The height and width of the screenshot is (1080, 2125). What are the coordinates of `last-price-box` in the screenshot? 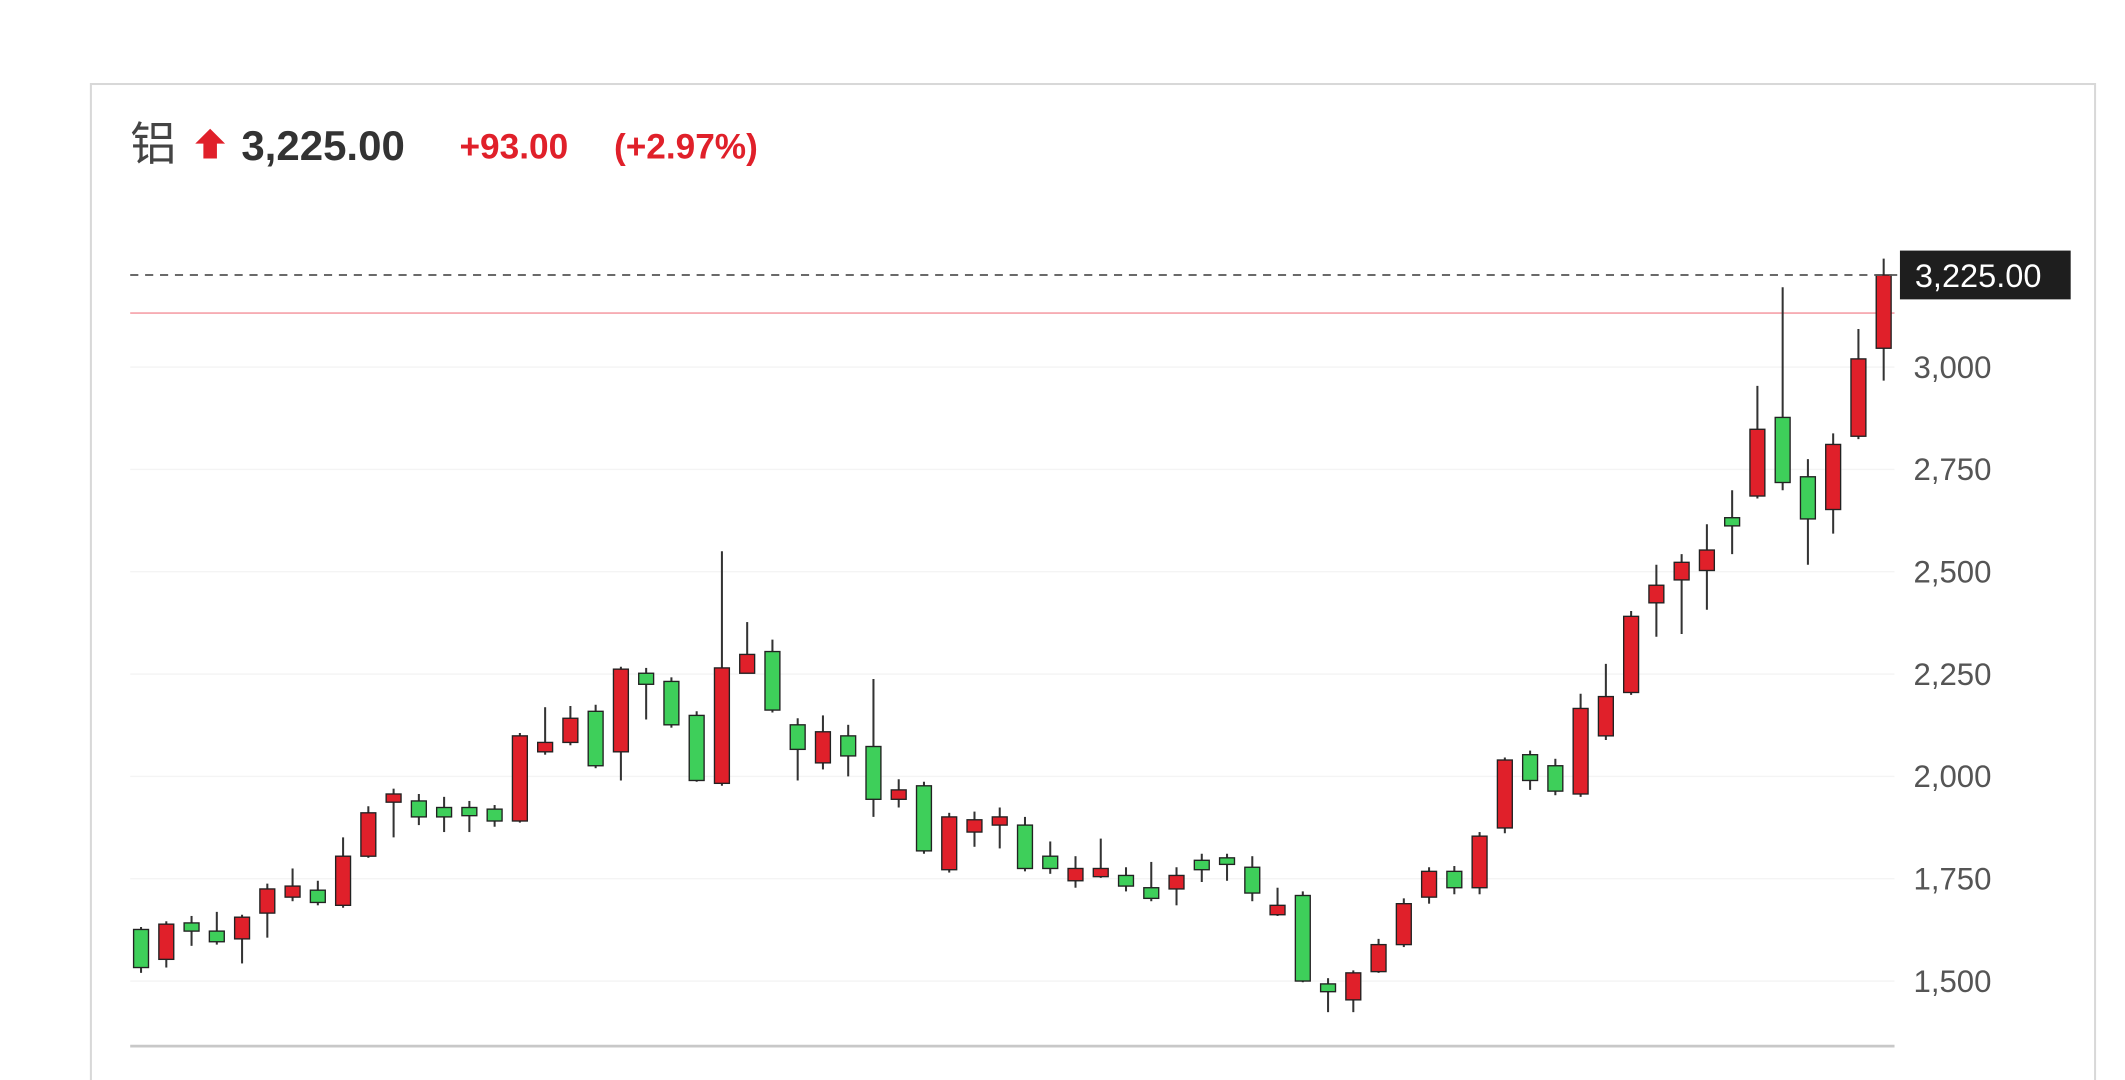 It's located at (1985, 275).